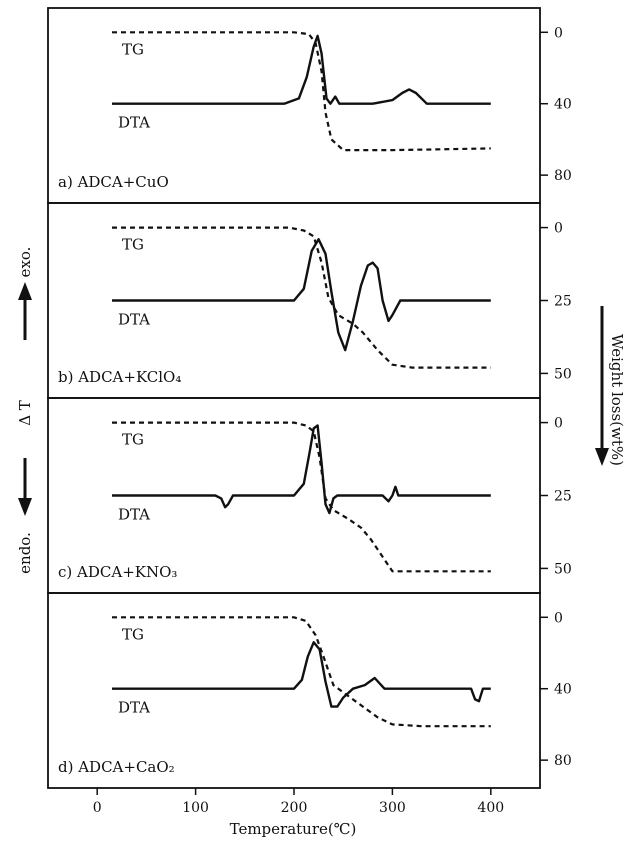  Describe the element at coordinates (490, 808) in the screenshot. I see `x-tick-label: 400` at that location.